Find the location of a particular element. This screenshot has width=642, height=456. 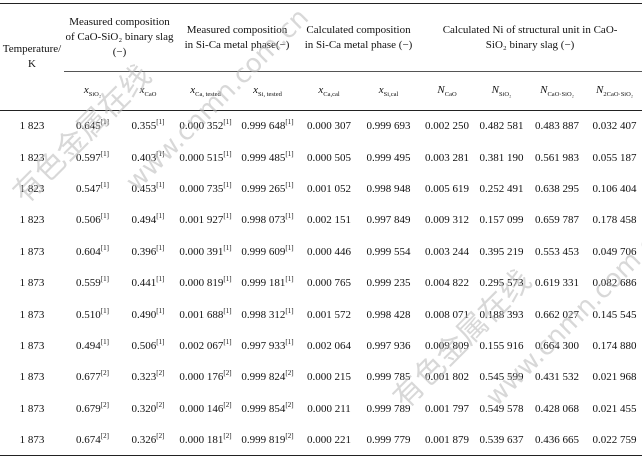

table-cell: 0.000 215 is located at coordinates (329, 377).